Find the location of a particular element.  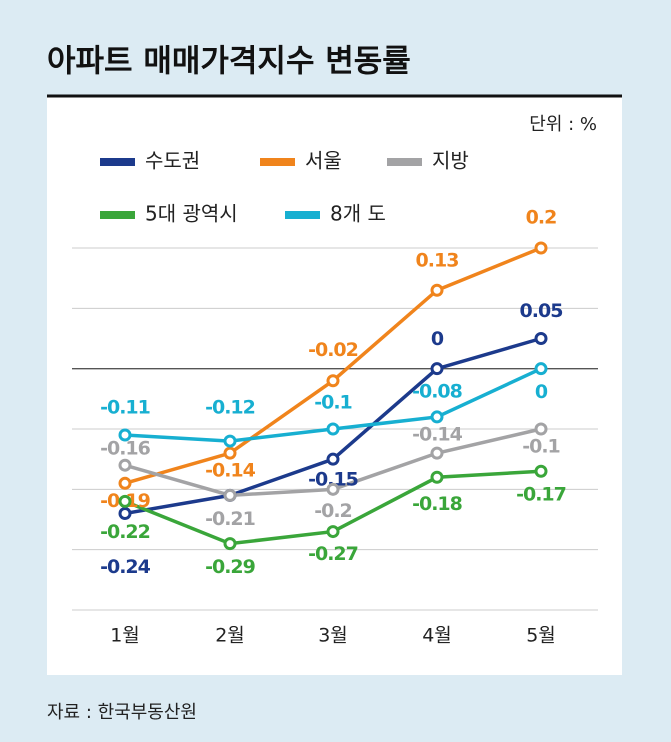

legend-label: 수도권 is located at coordinates (172, 161).